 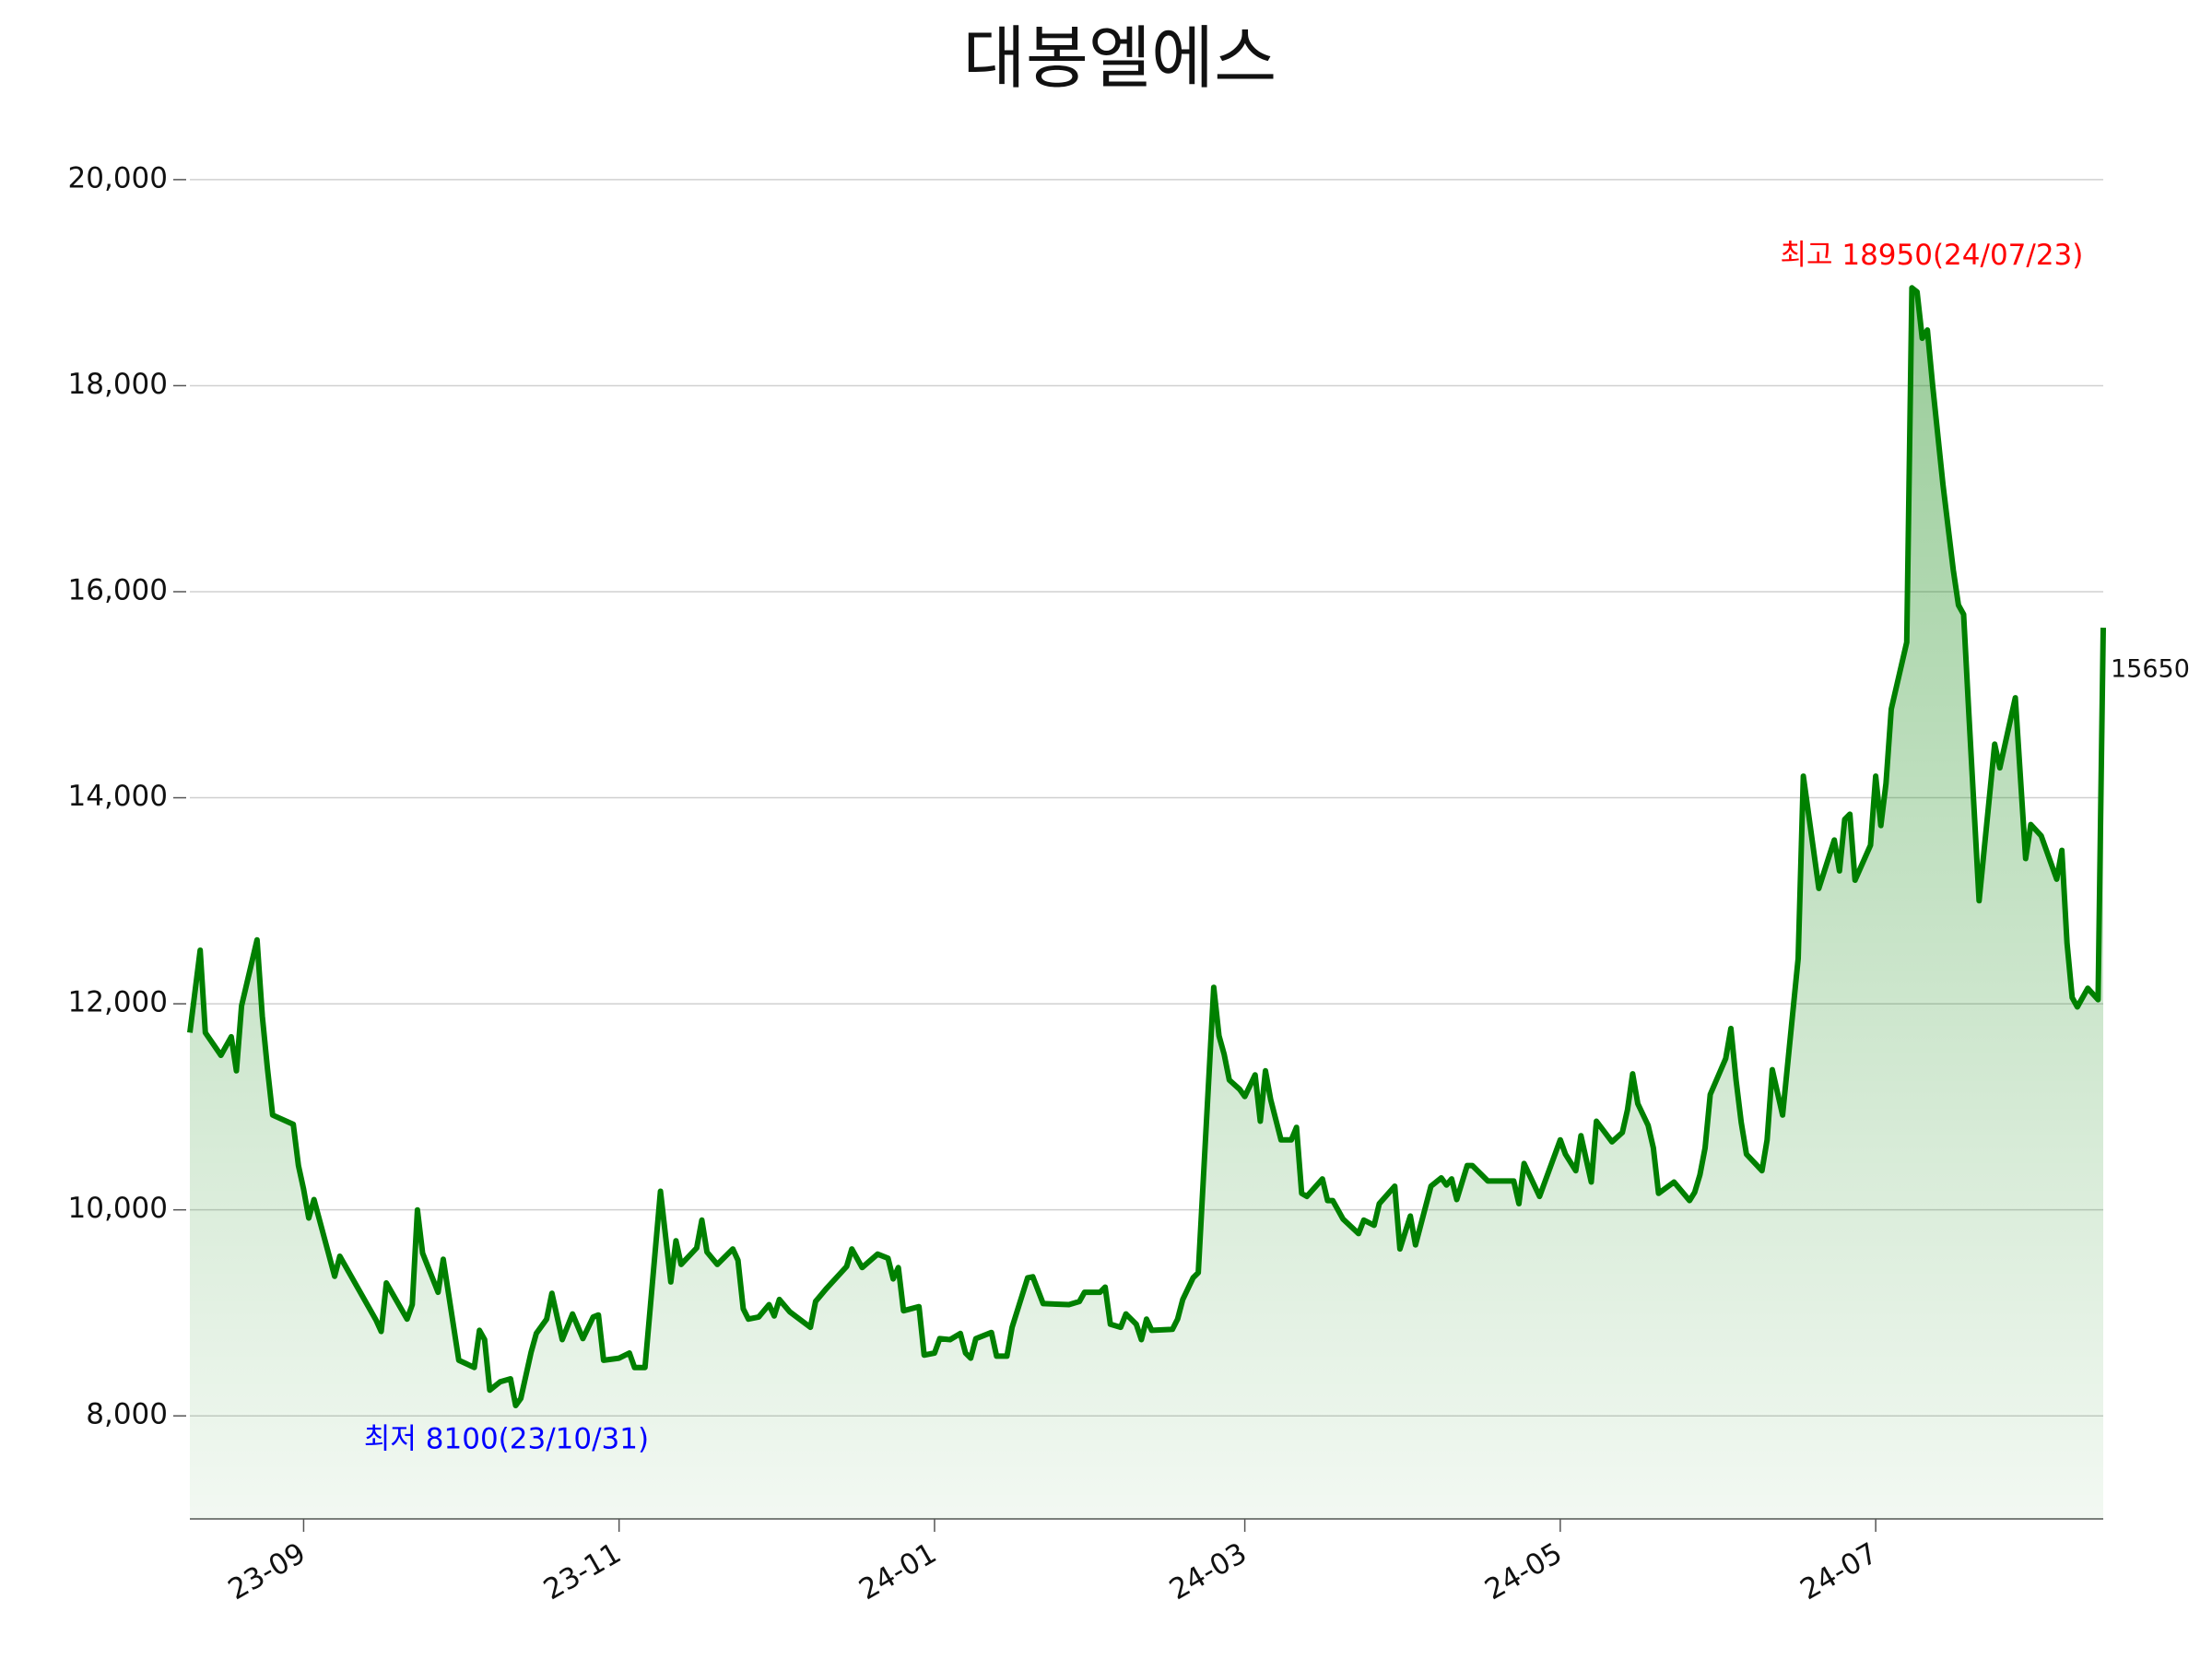 What do you see at coordinates (1931, 255) in the screenshot?
I see `max-annotation: 최고 18950(24/07/23)` at bounding box center [1931, 255].